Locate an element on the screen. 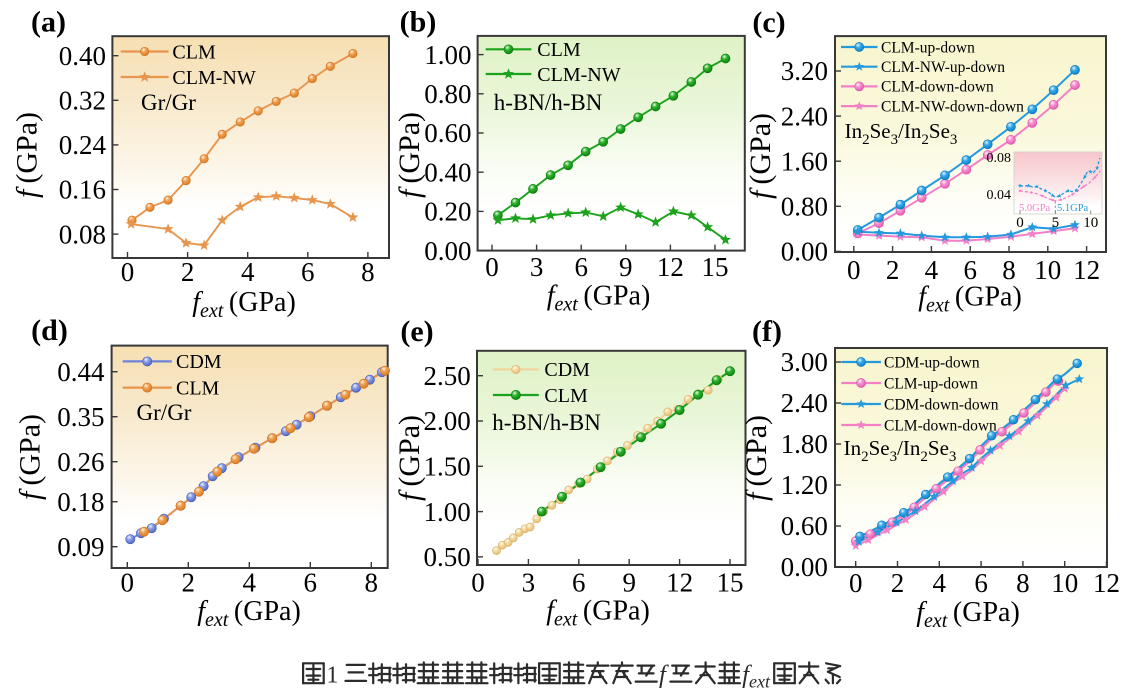 Image resolution: width=1137 pixels, height=700 pixels. svg-text: (a) is located at coordinates (48, 22).